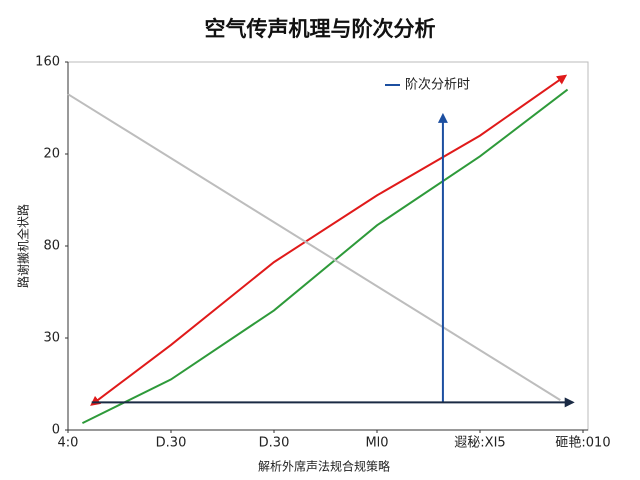  I want to click on x-tick-label: 砸艳:010, so click(582, 443).